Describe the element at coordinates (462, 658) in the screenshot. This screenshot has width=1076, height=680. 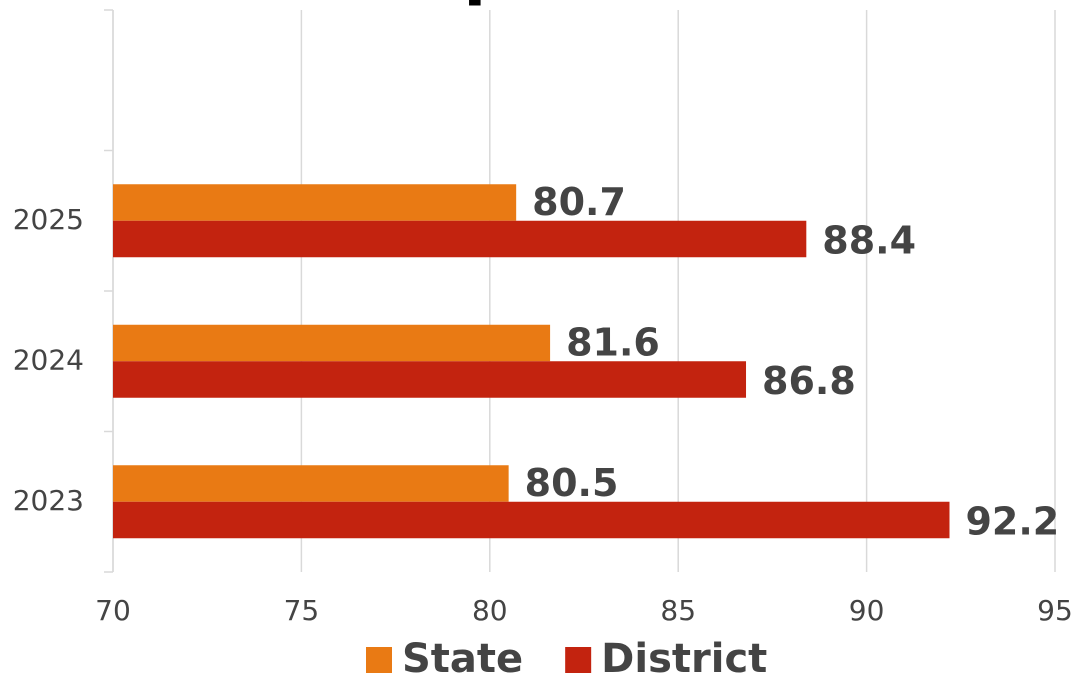
I see `legend-label: State` at that location.